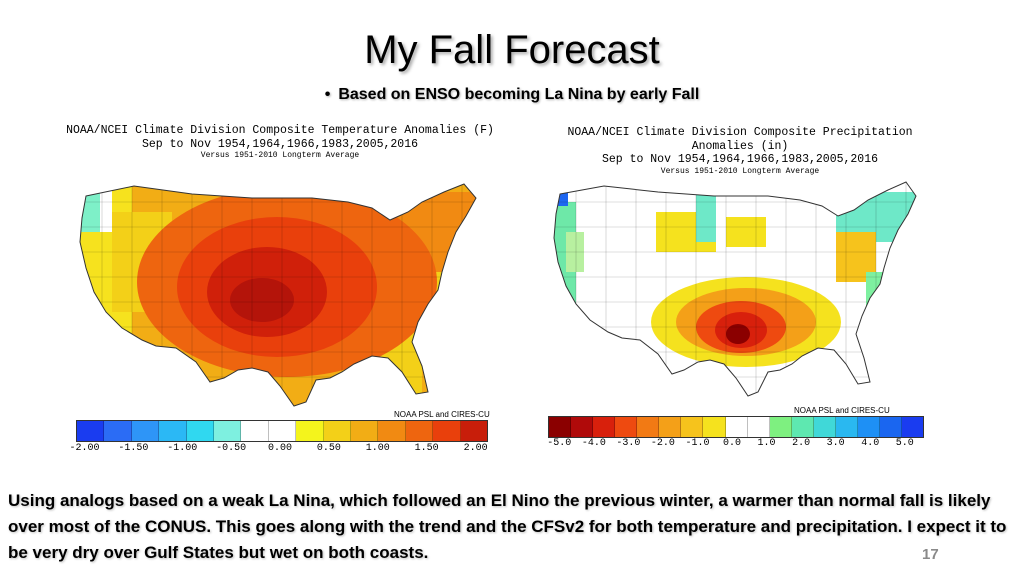 Image resolution: width=1024 pixels, height=576 pixels. Describe the element at coordinates (231, 448) in the screenshot. I see `colorbar-tick-label: -0.50` at that location.